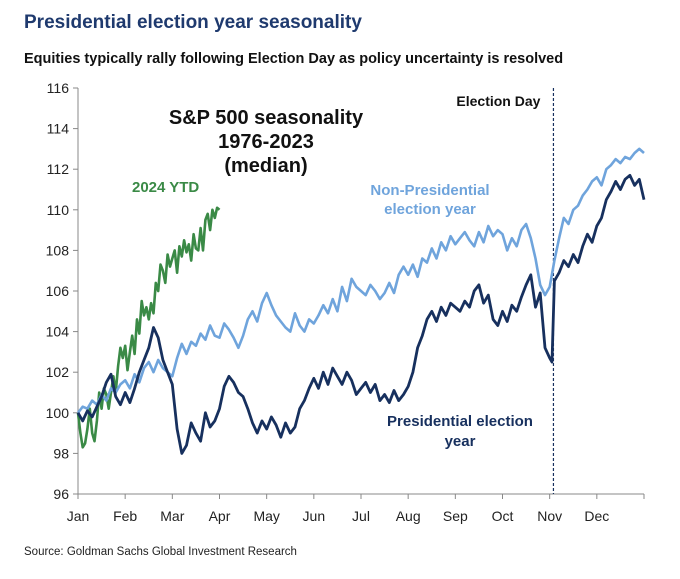 The image size is (680, 579). Describe the element at coordinates (78, 516) in the screenshot. I see `x-tick-label: Jan` at that location.